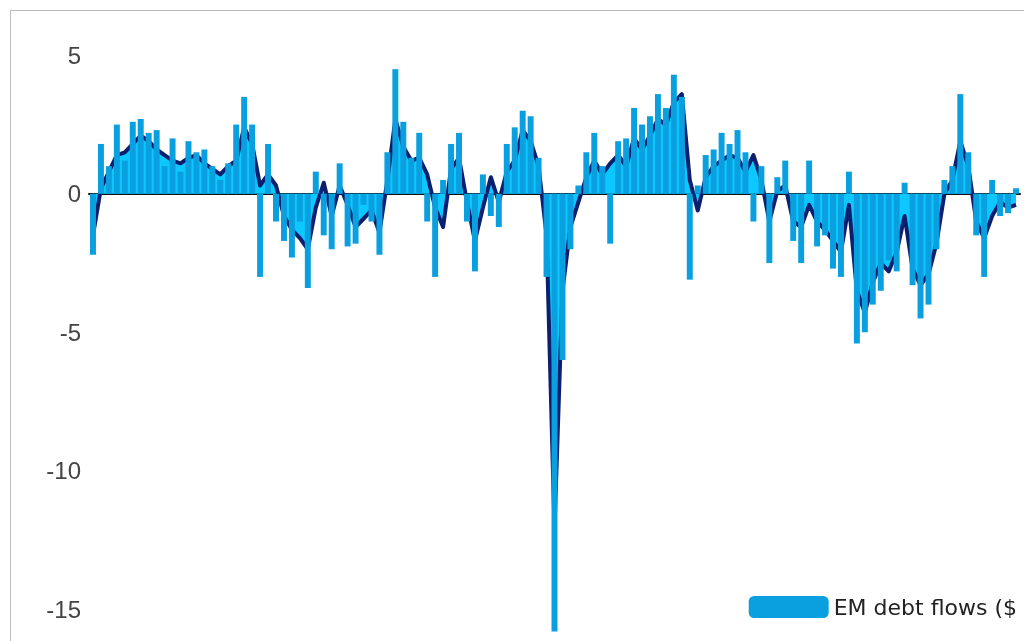  Describe the element at coordinates (63, 471) in the screenshot. I see `y-tick-label: -10` at that location.